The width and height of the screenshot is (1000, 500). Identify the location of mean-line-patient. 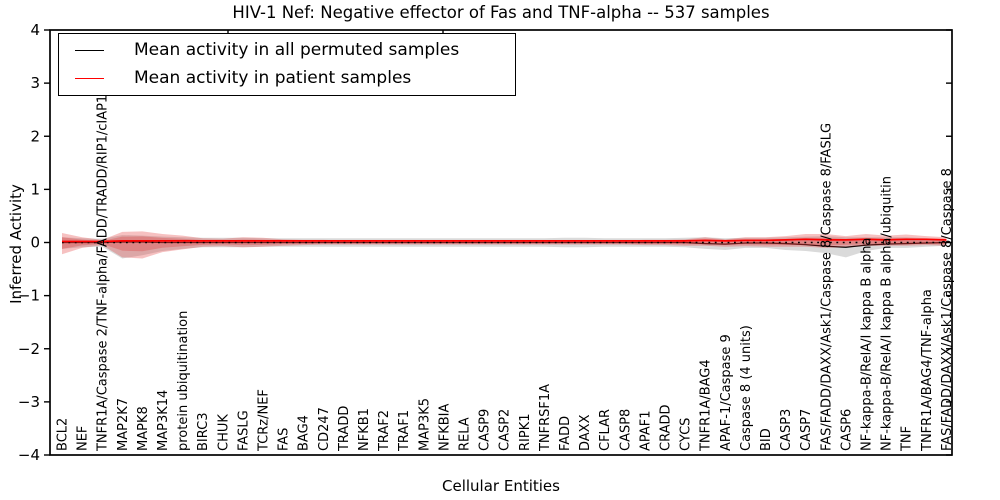
(504, 240).